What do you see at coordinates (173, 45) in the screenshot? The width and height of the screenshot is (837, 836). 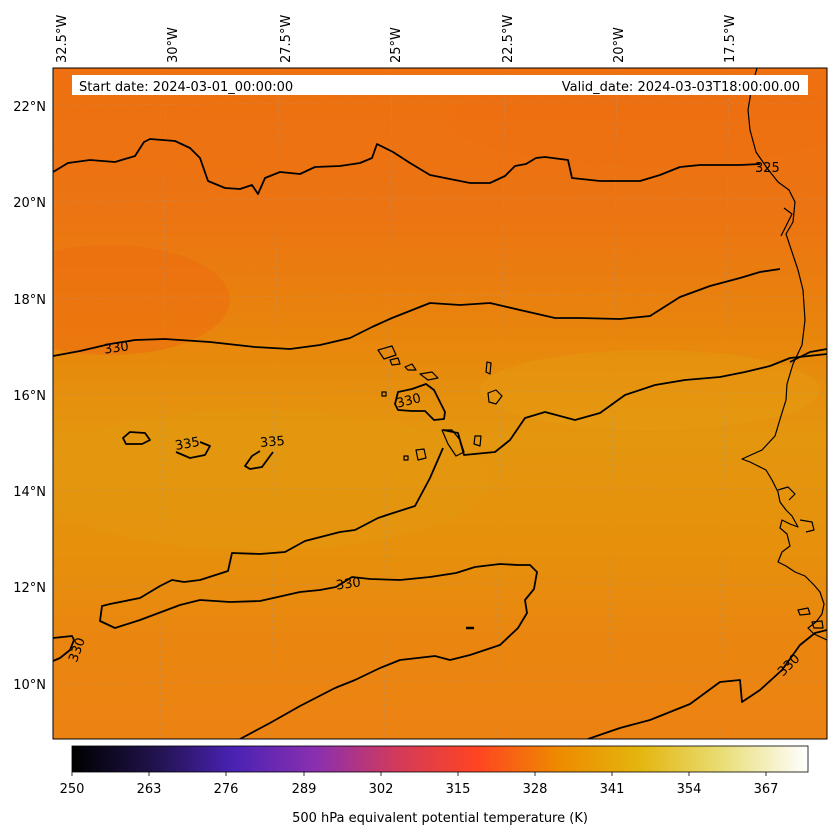 I see `lon-label: 30°W` at bounding box center [173, 45].